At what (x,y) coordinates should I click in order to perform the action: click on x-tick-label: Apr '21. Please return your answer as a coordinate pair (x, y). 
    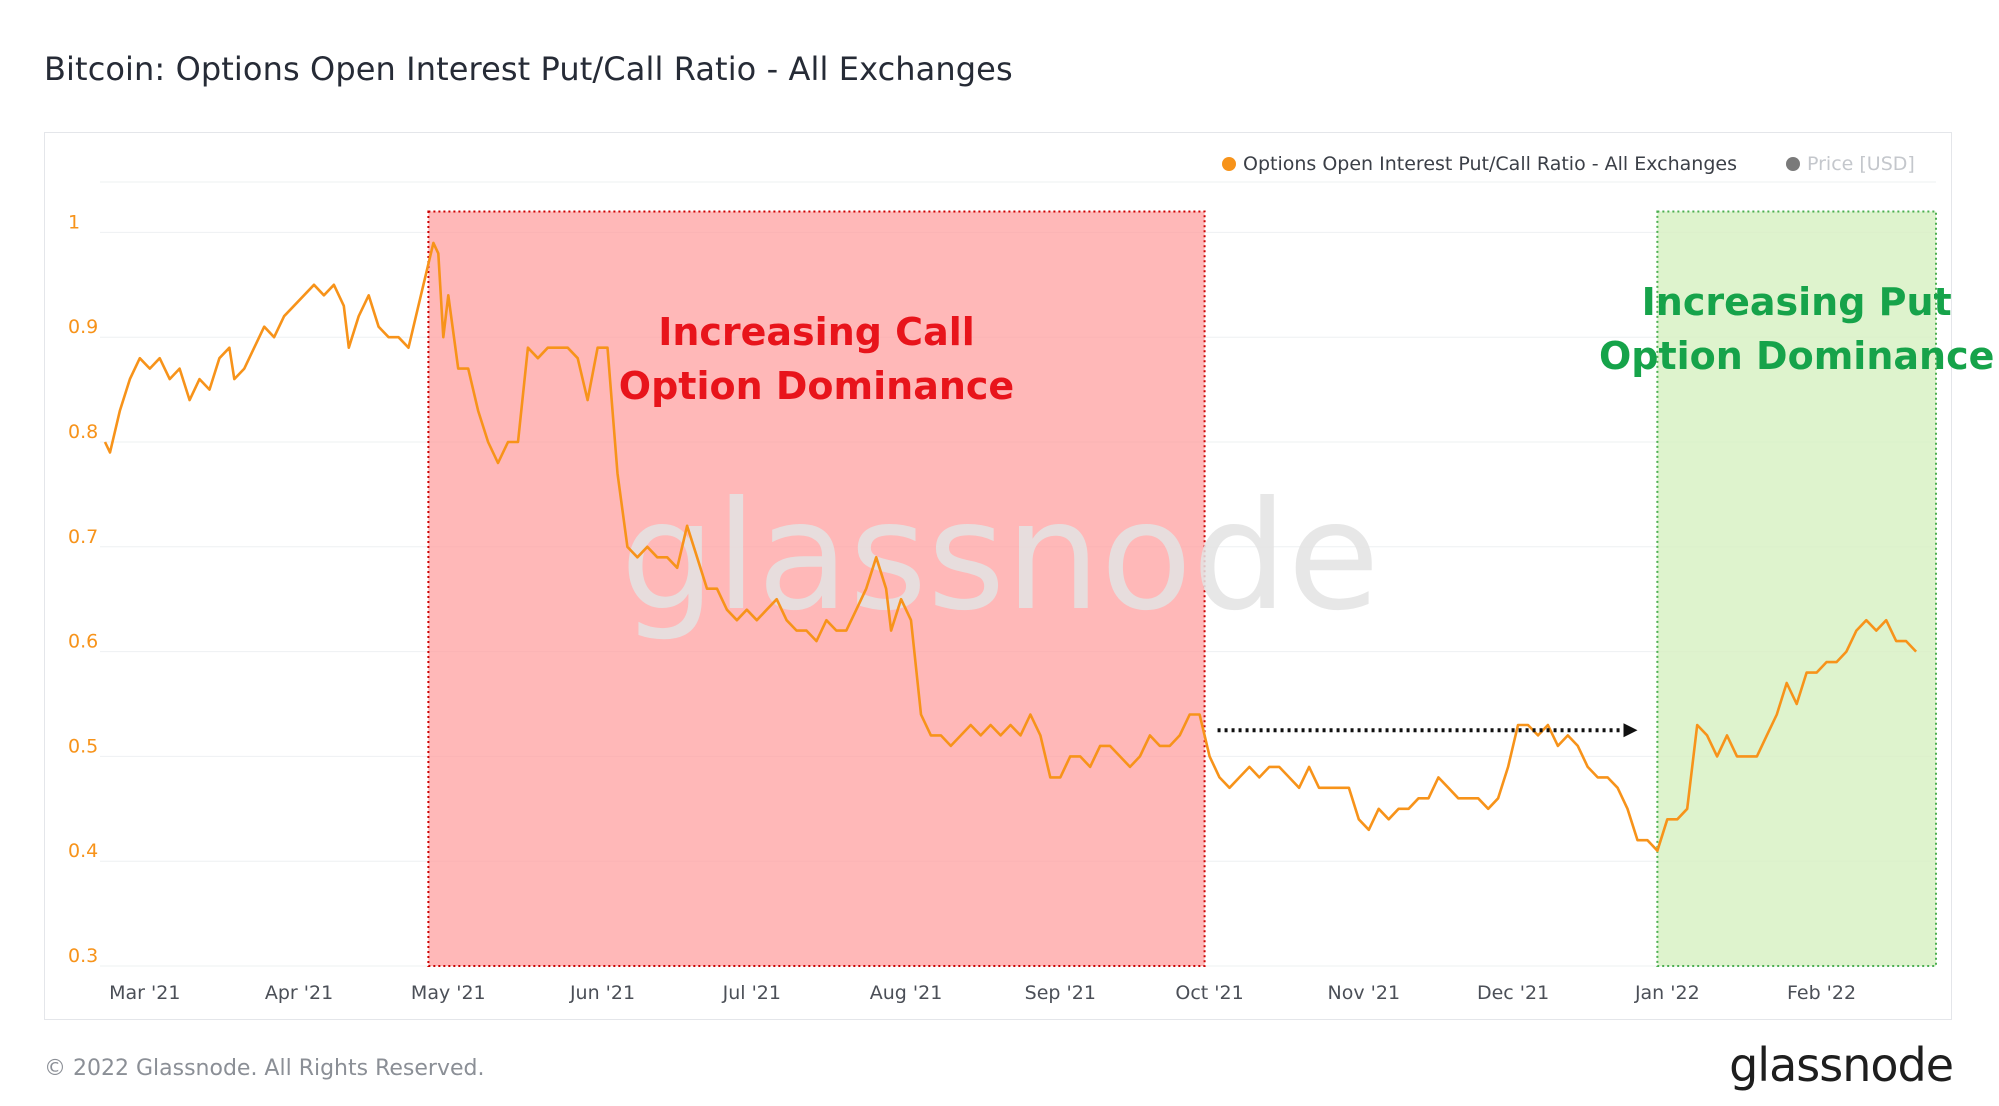
    Looking at the image, I should click on (299, 993).